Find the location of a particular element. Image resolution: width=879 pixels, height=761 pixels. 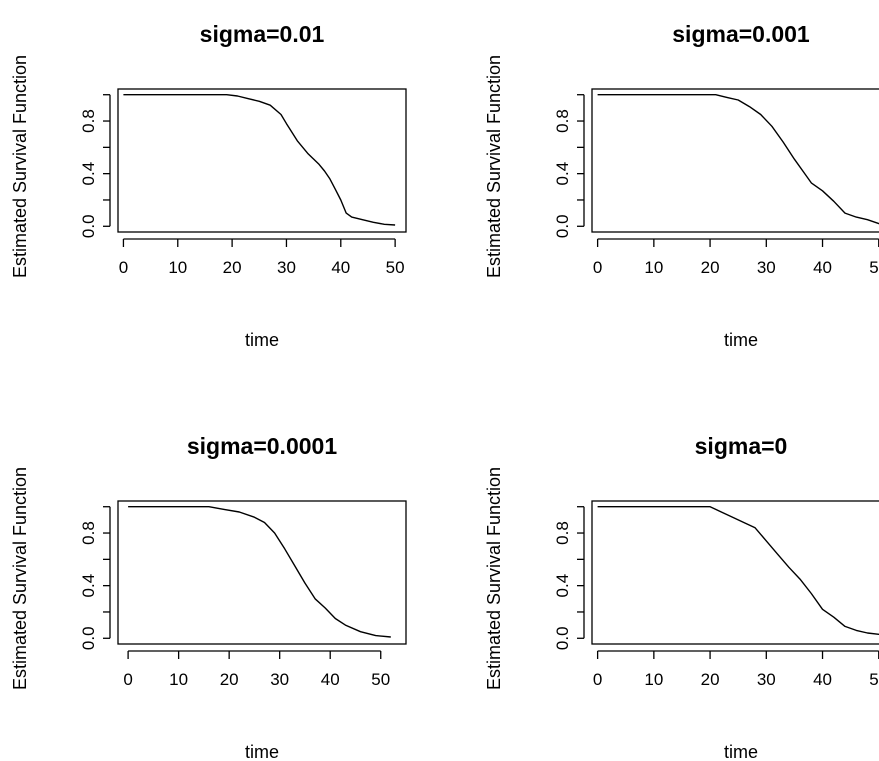

panel-title: sigma=0 is located at coordinates (741, 446).